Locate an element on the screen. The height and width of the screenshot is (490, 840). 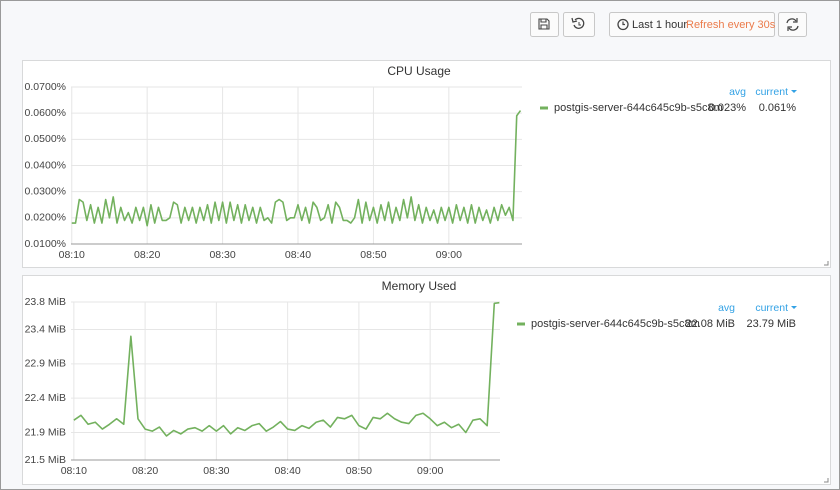
y-tick-label: 0.0400% is located at coordinates (45, 165).